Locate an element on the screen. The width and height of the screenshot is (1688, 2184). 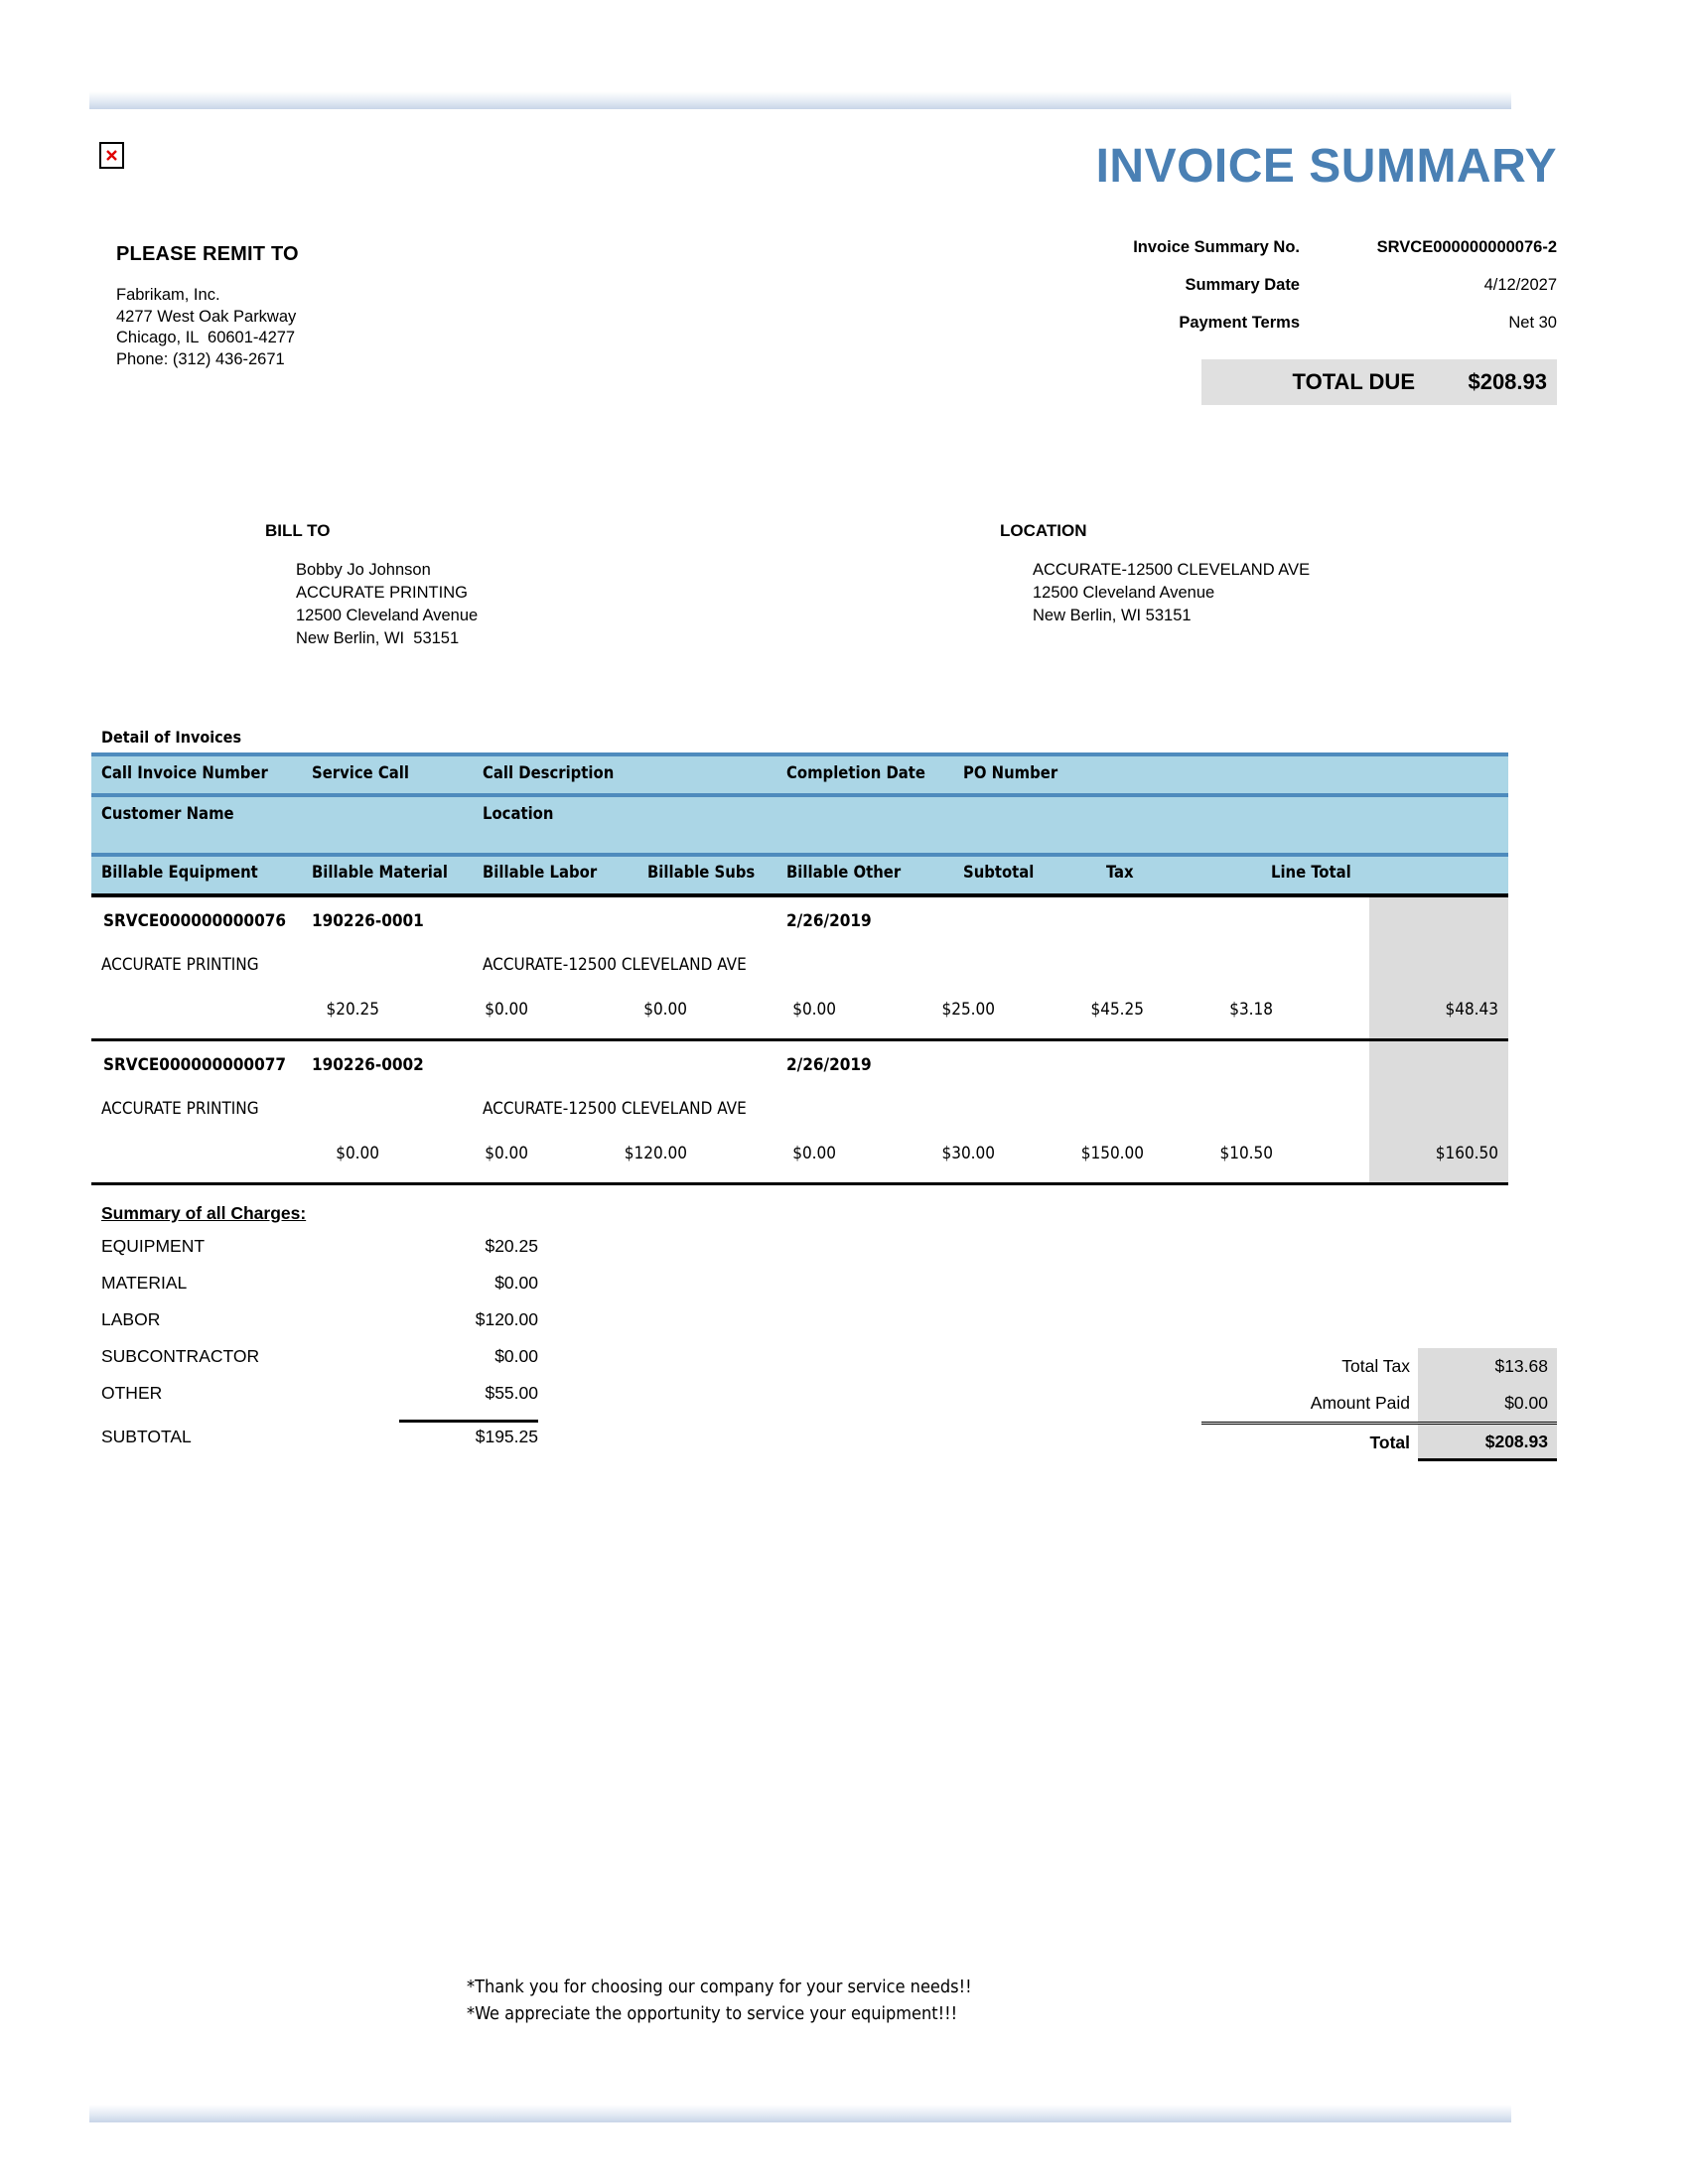
header-completion-date: Completion Date is located at coordinates (855, 772).